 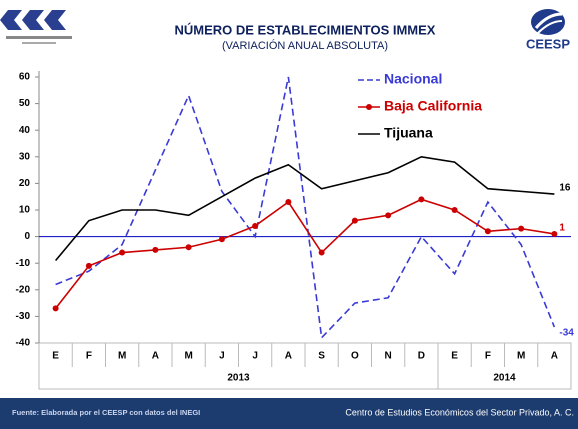 What do you see at coordinates (25, 183) in the screenshot?
I see `y-tick-label: 20` at bounding box center [25, 183].